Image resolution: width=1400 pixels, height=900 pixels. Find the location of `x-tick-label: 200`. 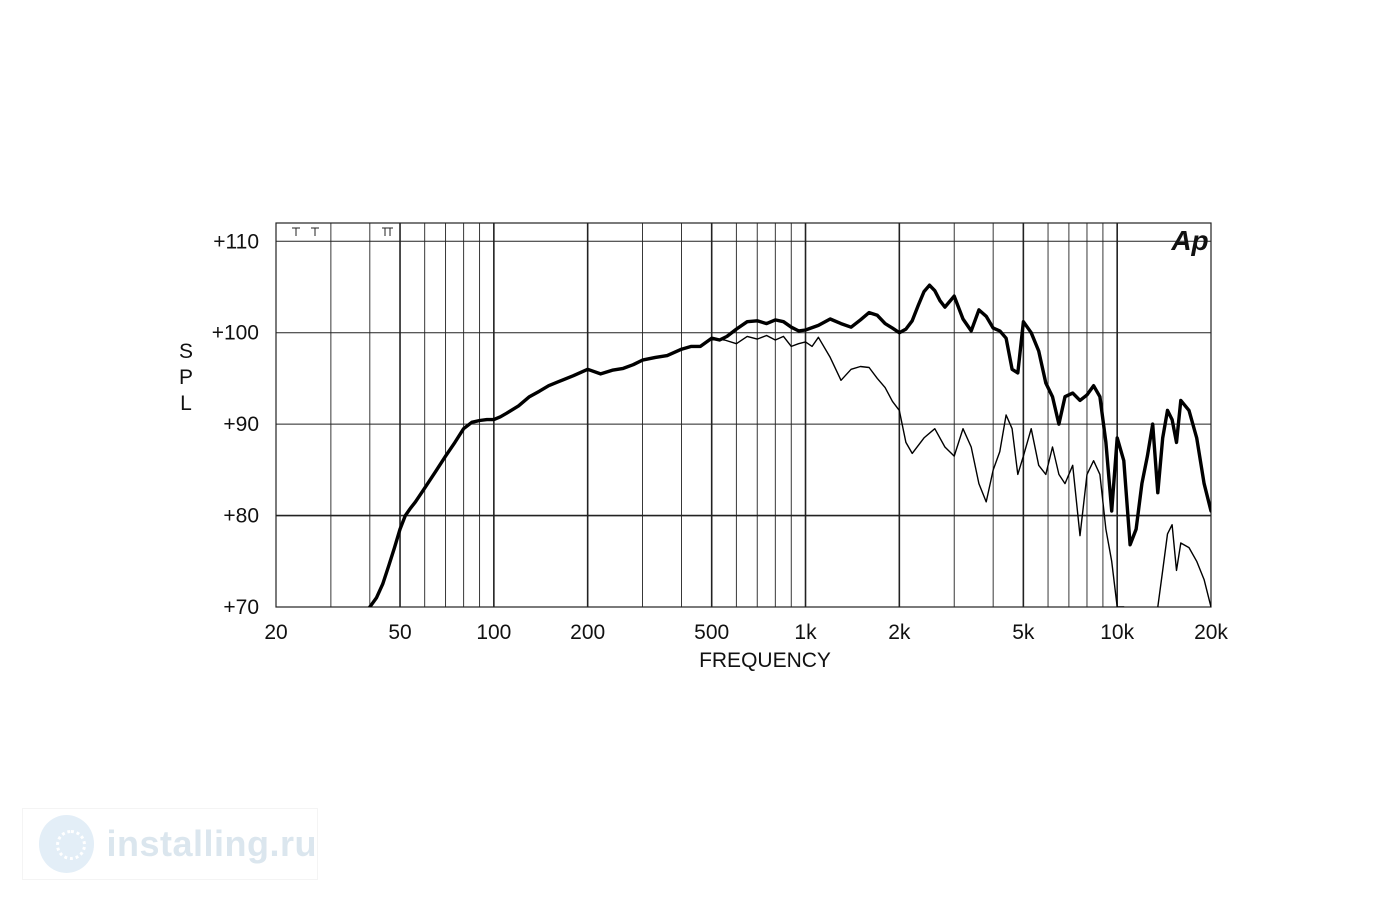

x-tick-label: 200 is located at coordinates (587, 632).